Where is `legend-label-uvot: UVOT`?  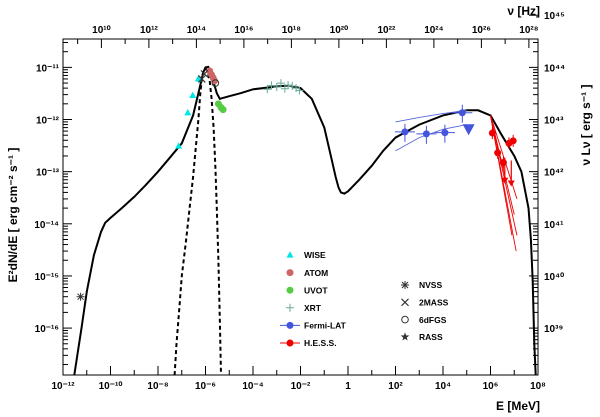 legend-label-uvot: UVOT is located at coordinates (316, 290).